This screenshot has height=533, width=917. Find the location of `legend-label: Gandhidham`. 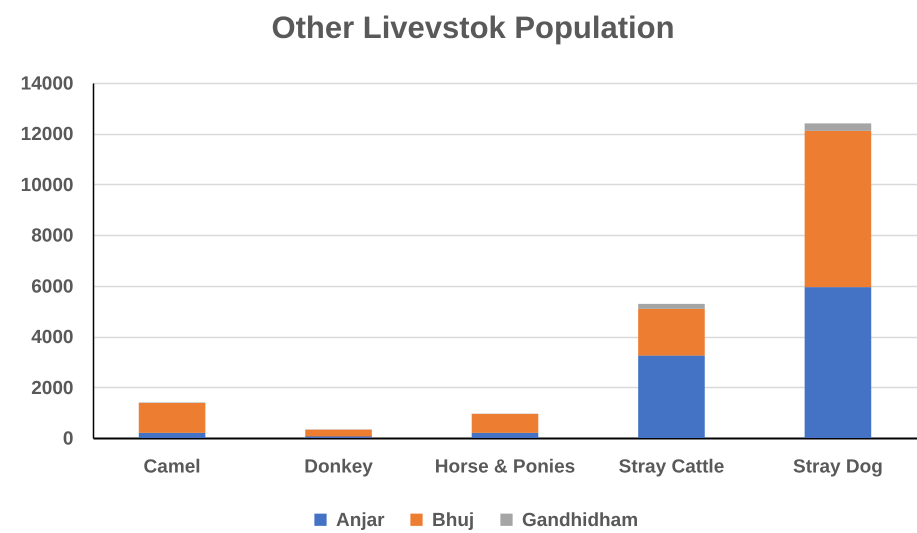

legend-label: Gandhidham is located at coordinates (580, 520).